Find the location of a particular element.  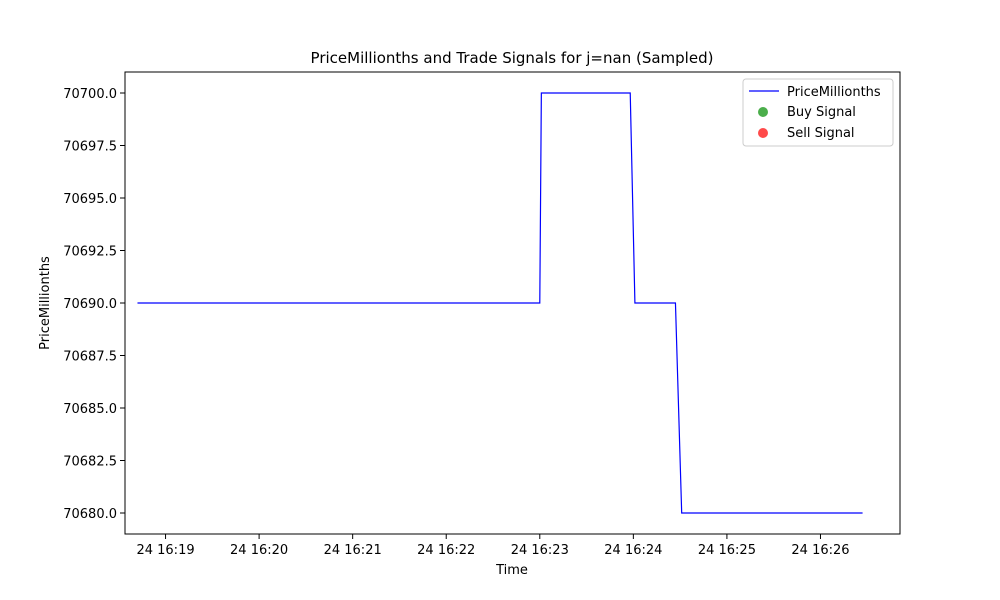

x-tick-label: 24 16:21 is located at coordinates (353, 550).